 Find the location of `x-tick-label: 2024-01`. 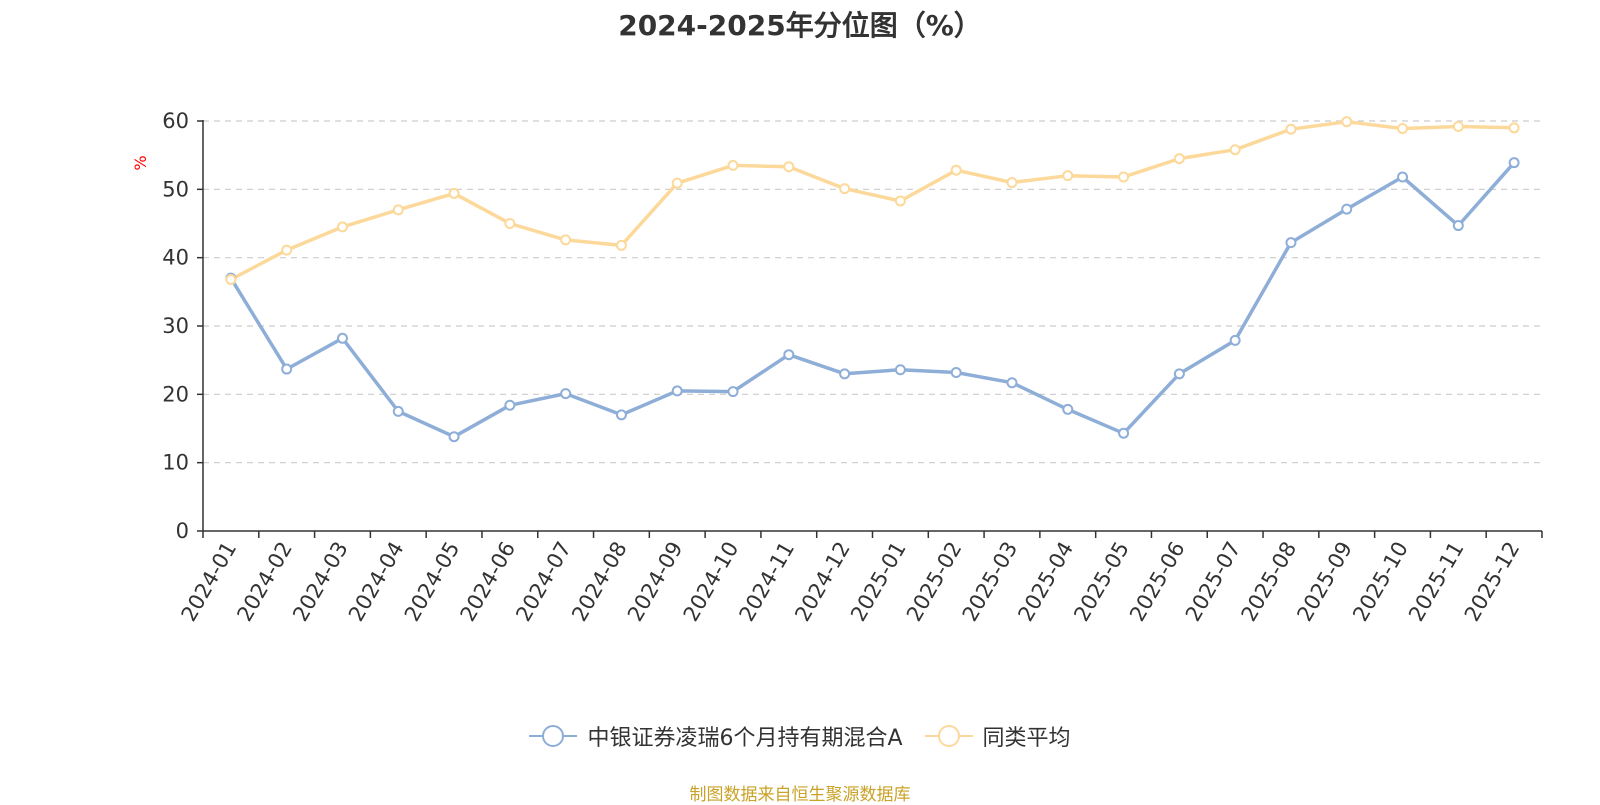

x-tick-label: 2024-01 is located at coordinates (209, 582).